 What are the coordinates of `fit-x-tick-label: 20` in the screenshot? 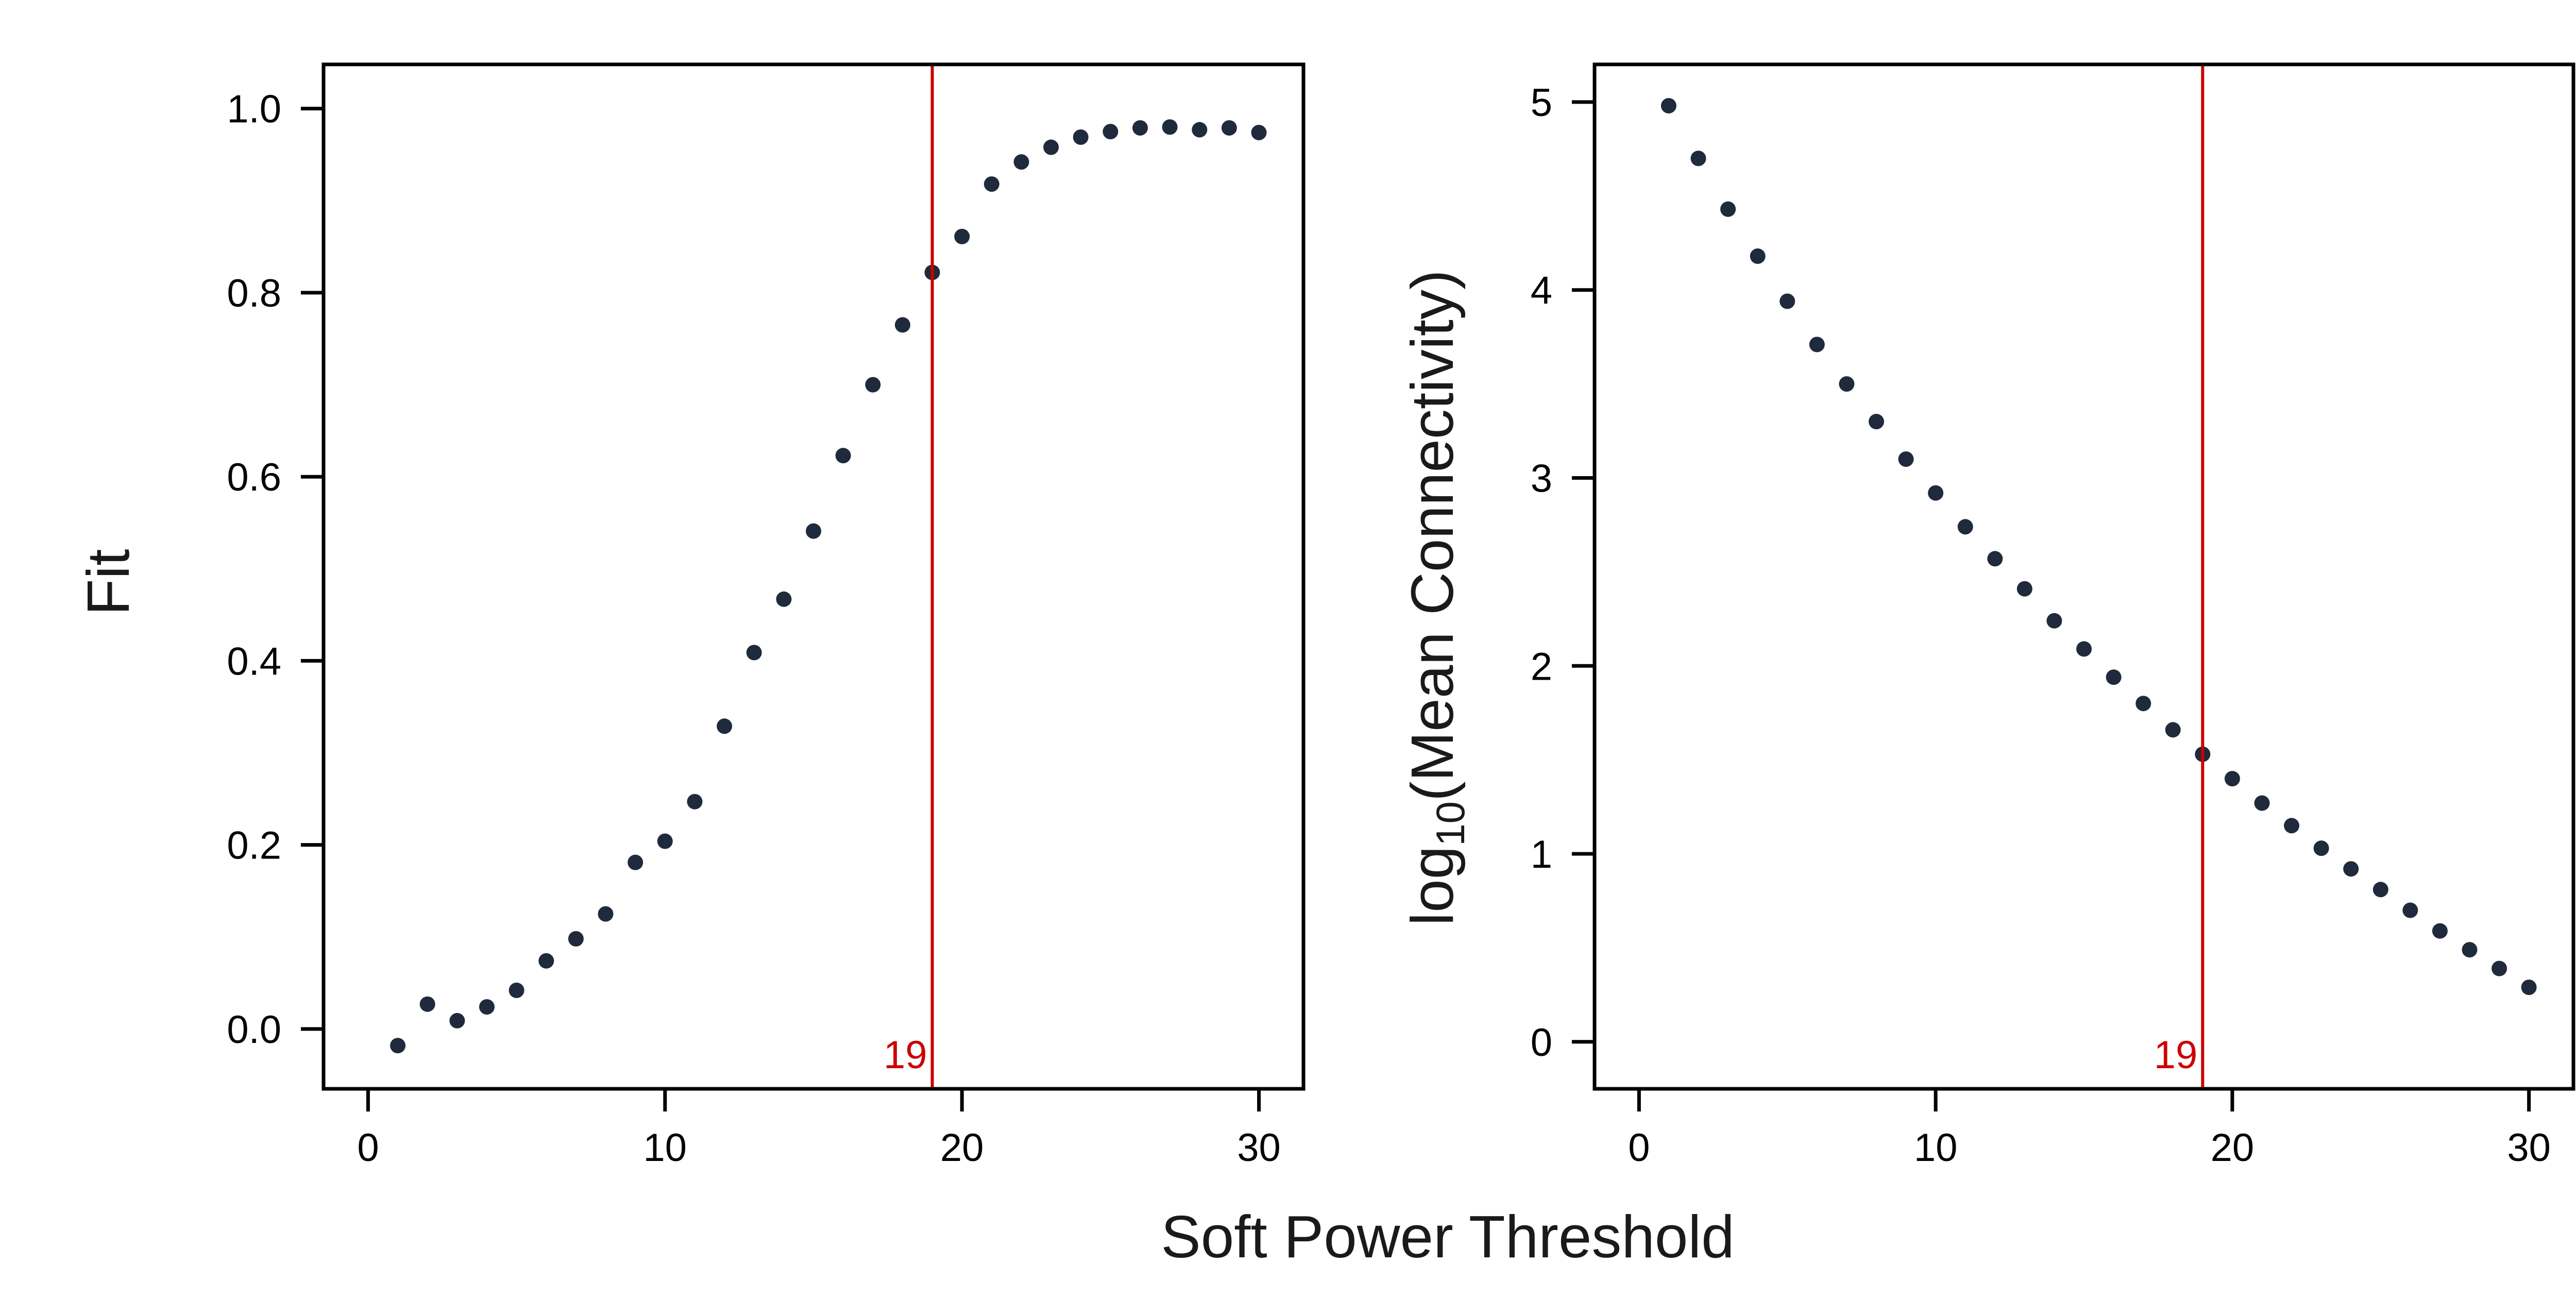 It's located at (962, 1148).